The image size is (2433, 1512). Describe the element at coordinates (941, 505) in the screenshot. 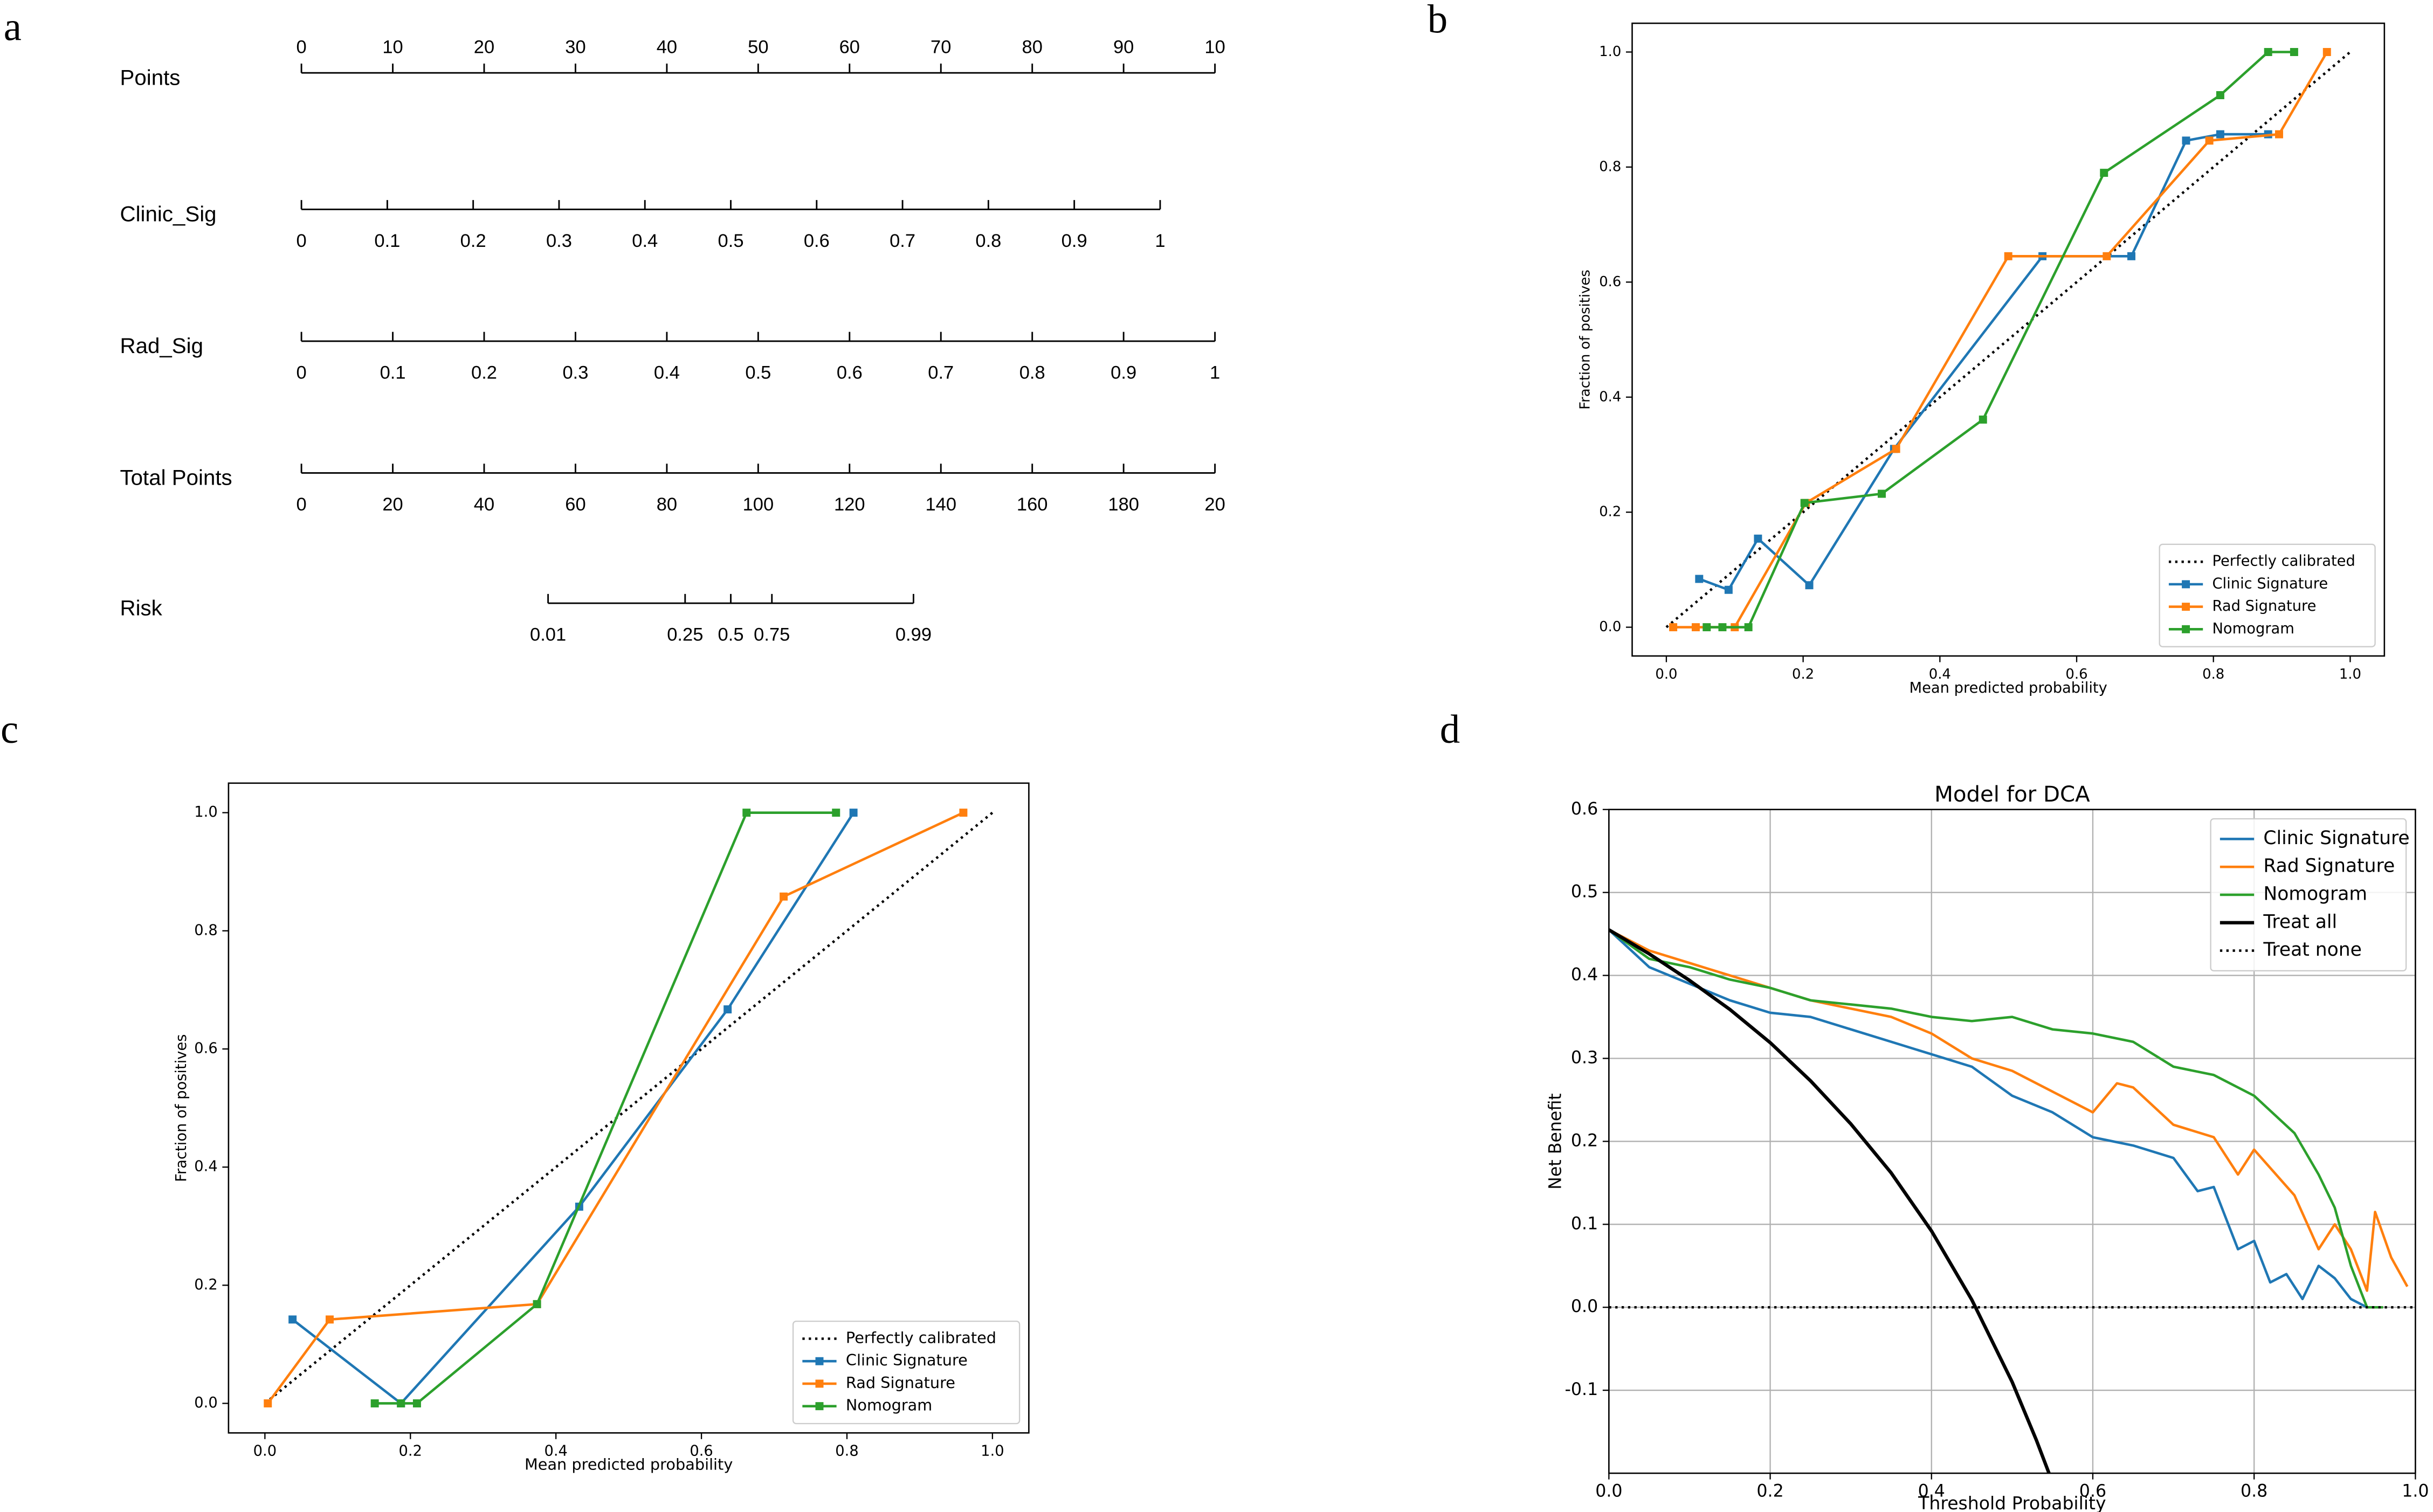

I see `tick-label: 140` at that location.